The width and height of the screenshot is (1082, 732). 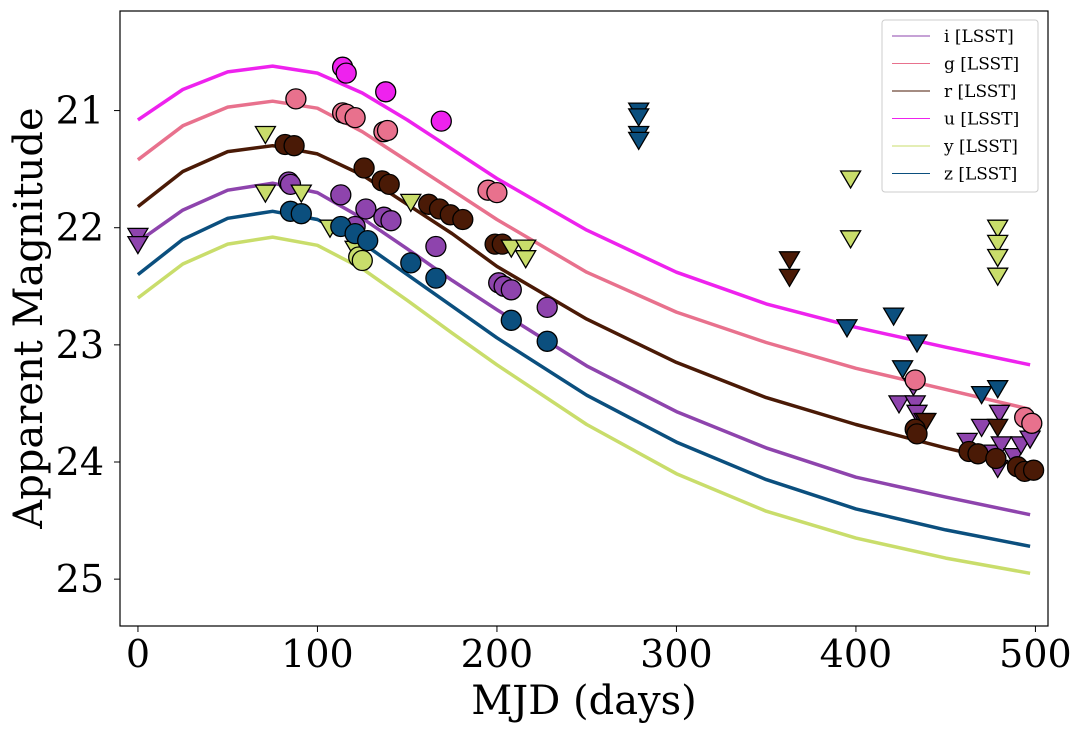 What do you see at coordinates (981, 65) in the screenshot?
I see `legend-label: g [LSST]` at bounding box center [981, 65].